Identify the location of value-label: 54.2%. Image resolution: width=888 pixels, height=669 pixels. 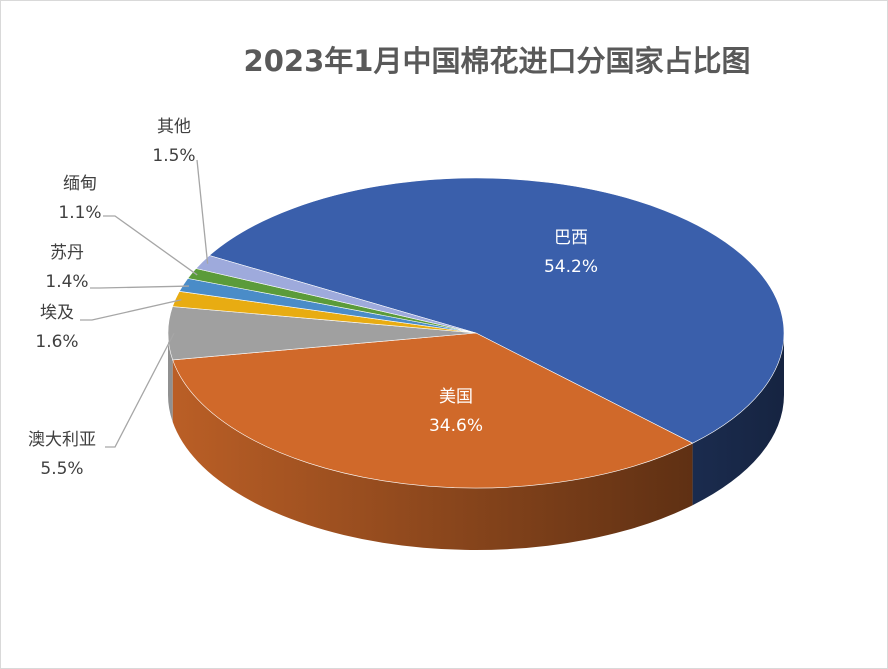
(571, 267).